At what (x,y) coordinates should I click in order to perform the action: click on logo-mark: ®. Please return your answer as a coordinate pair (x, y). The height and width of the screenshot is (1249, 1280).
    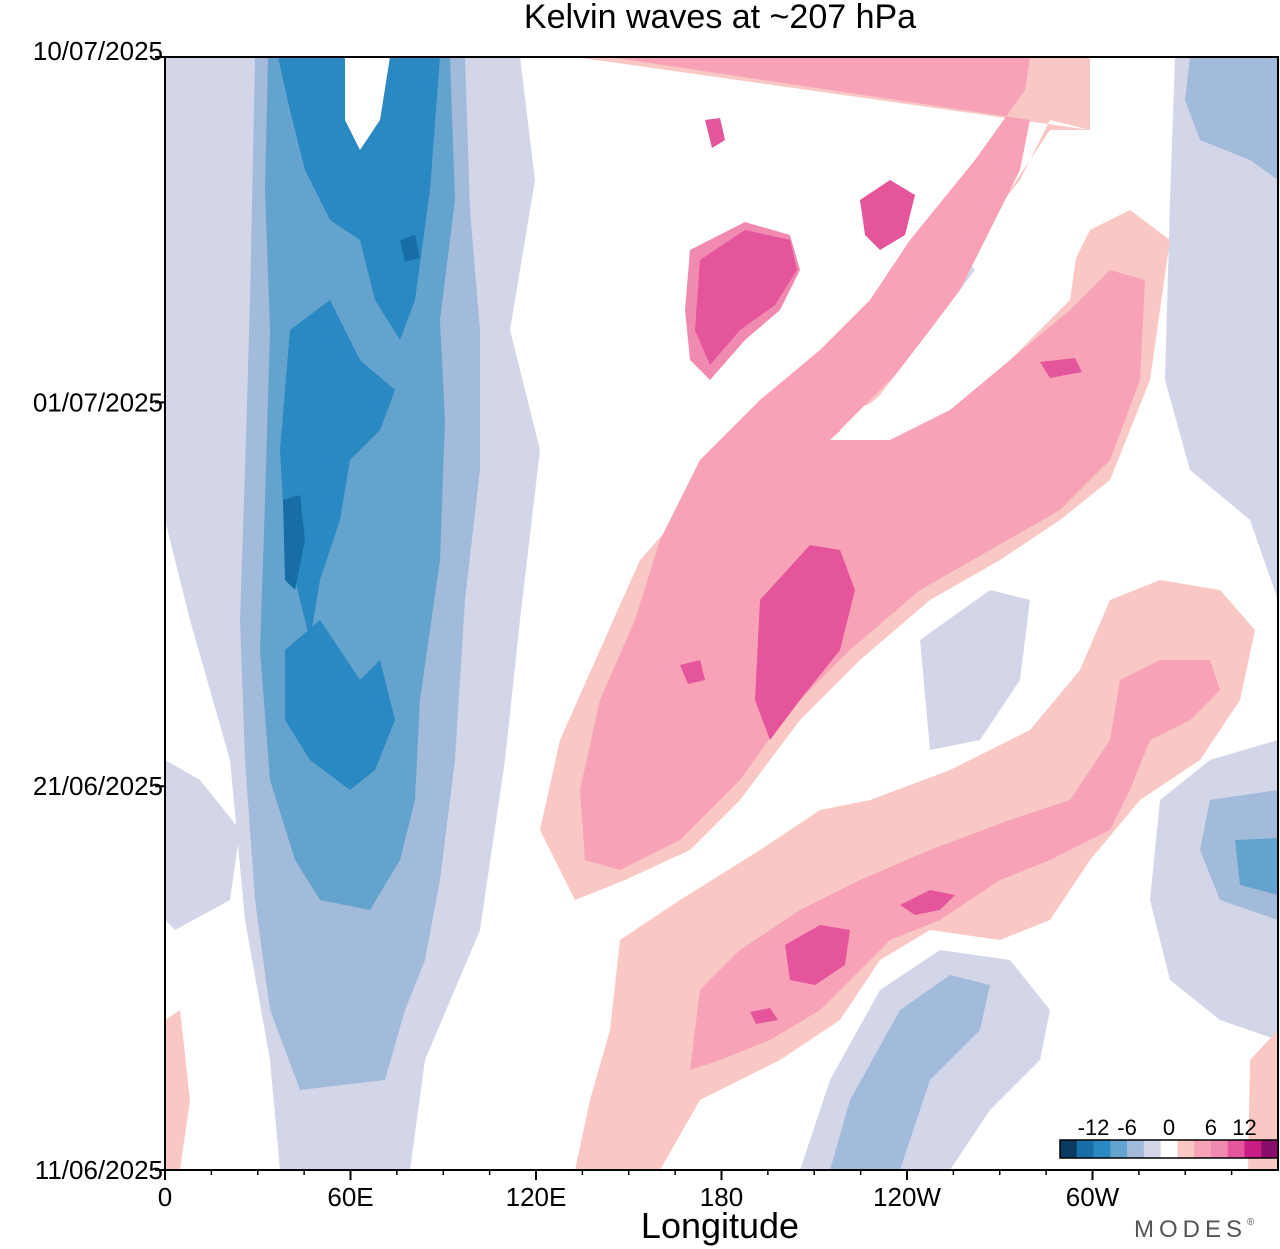
    Looking at the image, I should click on (1251, 1222).